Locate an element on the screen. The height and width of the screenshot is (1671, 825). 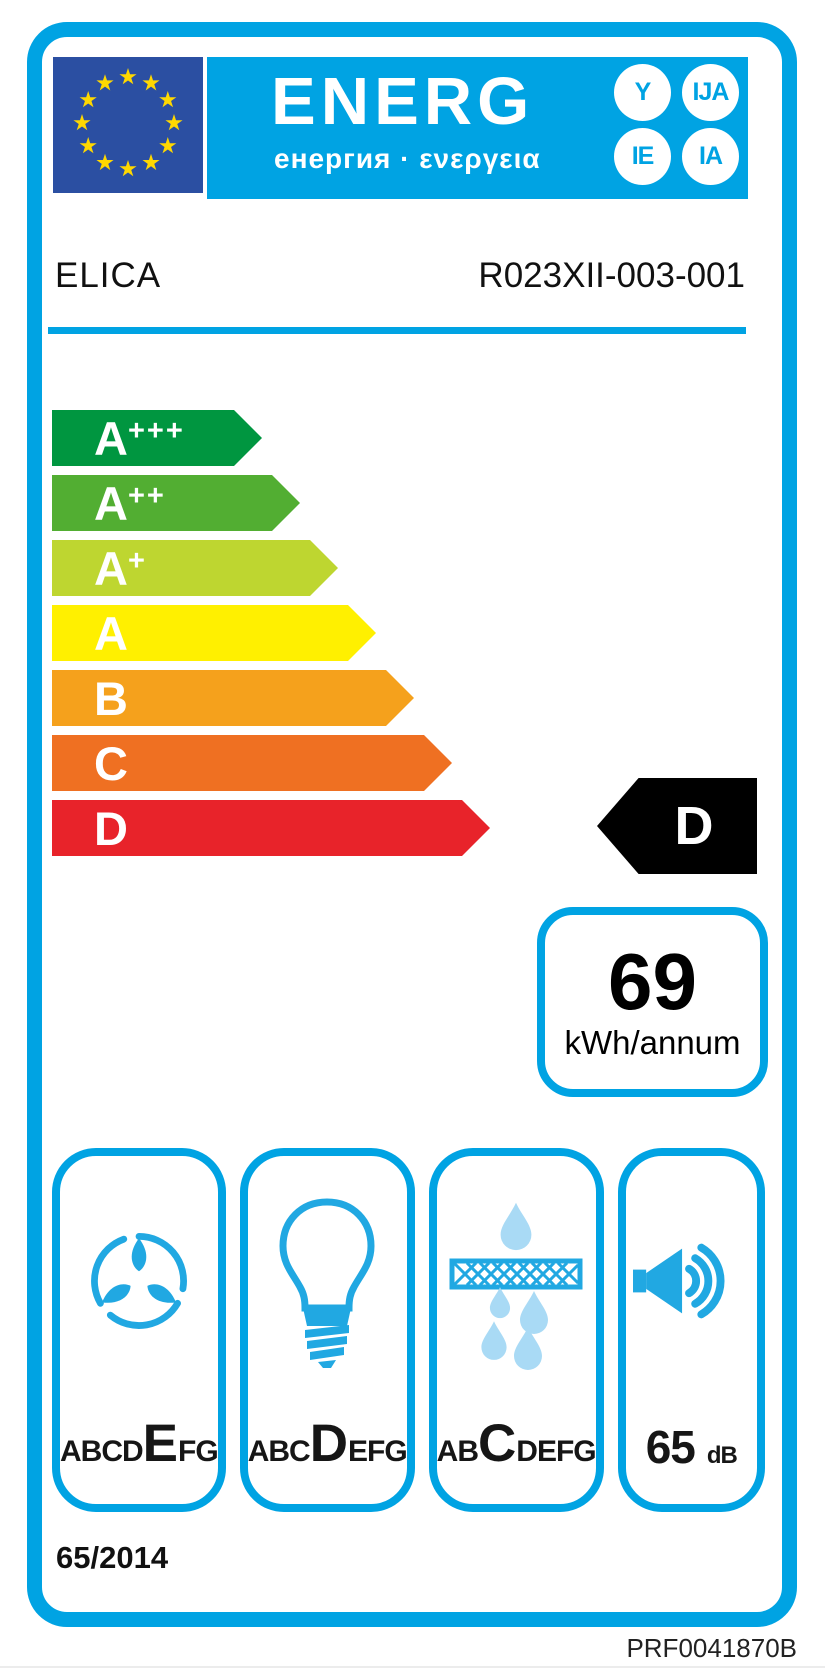
fan-icon is located at coordinates (138, 1281).